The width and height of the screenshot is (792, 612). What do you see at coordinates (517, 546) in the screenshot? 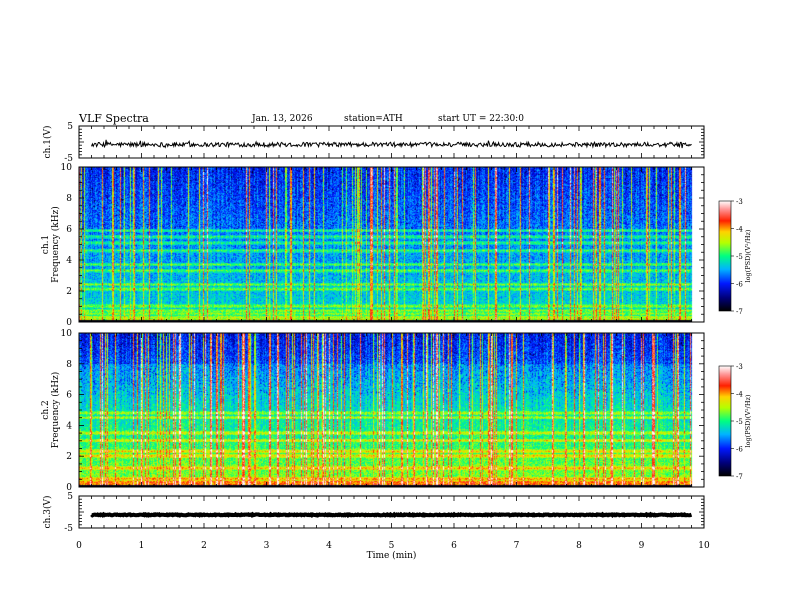
I see `x-tick-label: 7` at bounding box center [517, 546].